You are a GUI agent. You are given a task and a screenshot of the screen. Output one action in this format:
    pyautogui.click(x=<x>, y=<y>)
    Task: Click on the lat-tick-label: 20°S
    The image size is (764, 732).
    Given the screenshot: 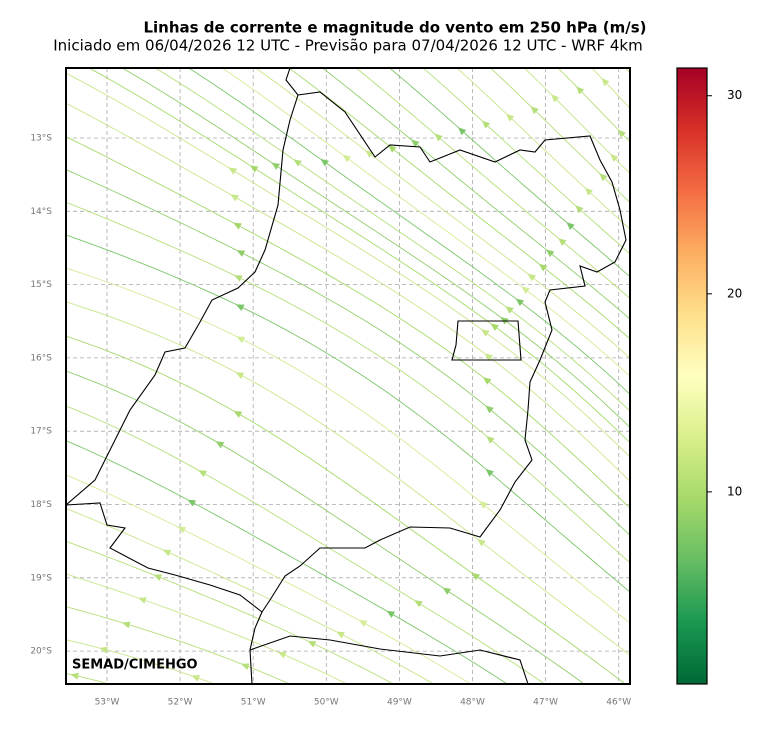 What is the action you would take?
    pyautogui.click(x=41, y=652)
    